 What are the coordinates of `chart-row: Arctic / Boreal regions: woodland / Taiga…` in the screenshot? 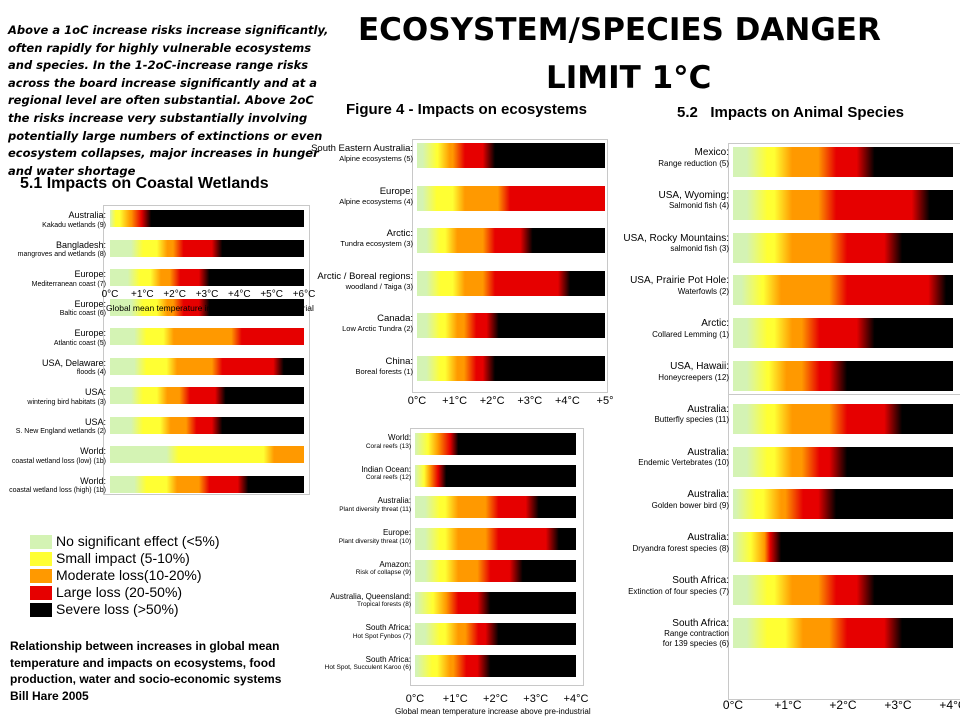 It's located at (461, 283).